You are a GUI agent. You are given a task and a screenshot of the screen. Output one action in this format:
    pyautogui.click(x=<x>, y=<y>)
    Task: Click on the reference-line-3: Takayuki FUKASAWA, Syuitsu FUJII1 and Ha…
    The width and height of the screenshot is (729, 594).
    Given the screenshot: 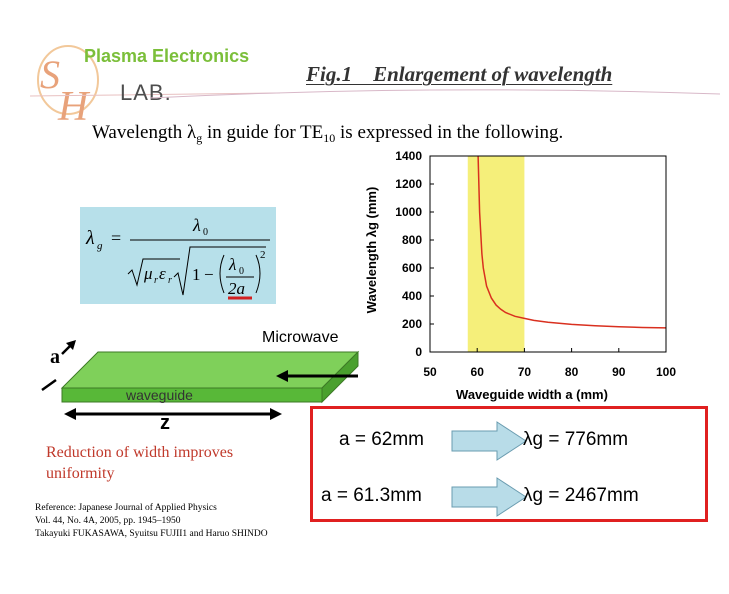 What is the action you would take?
    pyautogui.click(x=151, y=534)
    